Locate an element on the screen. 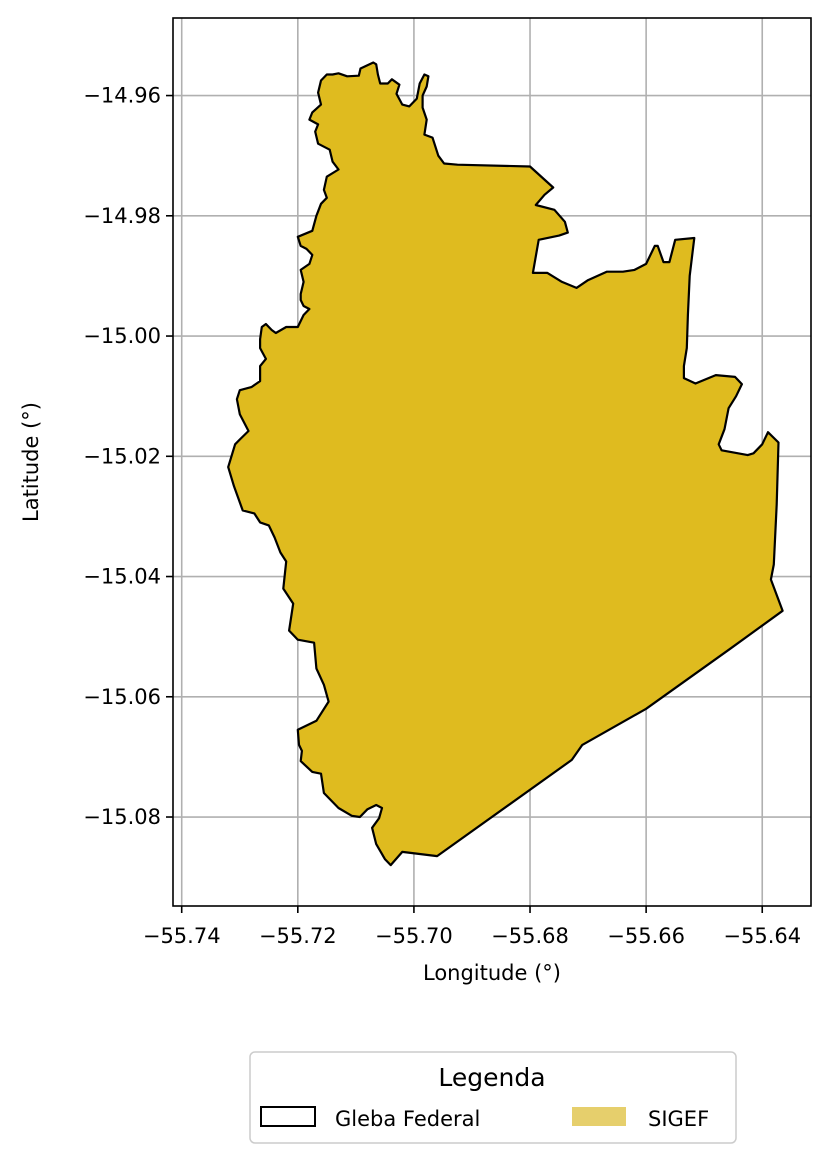 This screenshot has height=1163, width=831. y-tick-label: −15.02 is located at coordinates (122, 456).